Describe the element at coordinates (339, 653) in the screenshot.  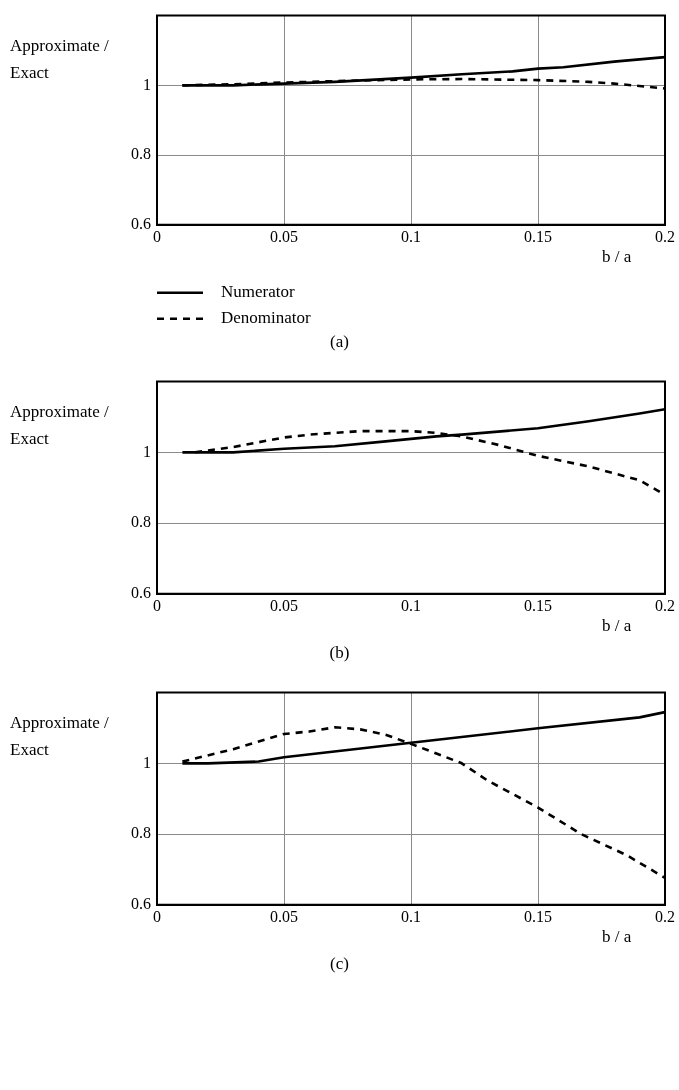
I see `text: (b)` at that location.